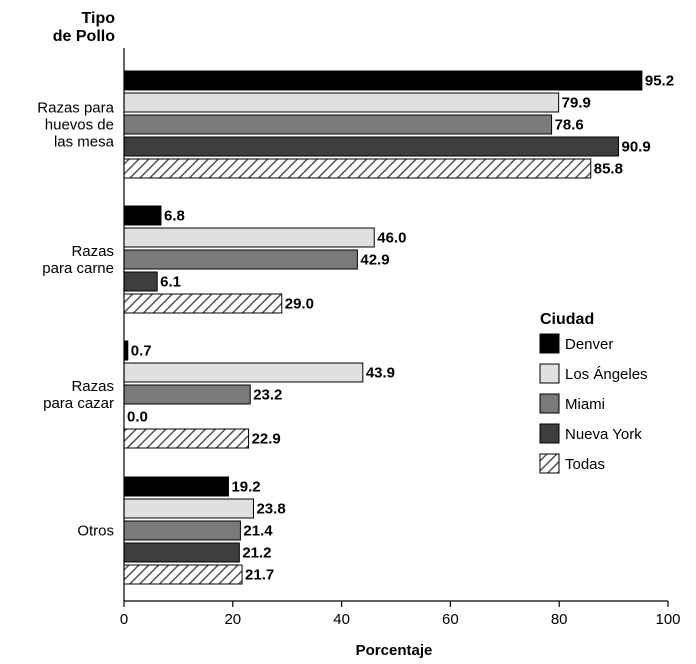  What do you see at coordinates (299, 304) in the screenshot?
I see `value-label: 29.0` at bounding box center [299, 304].